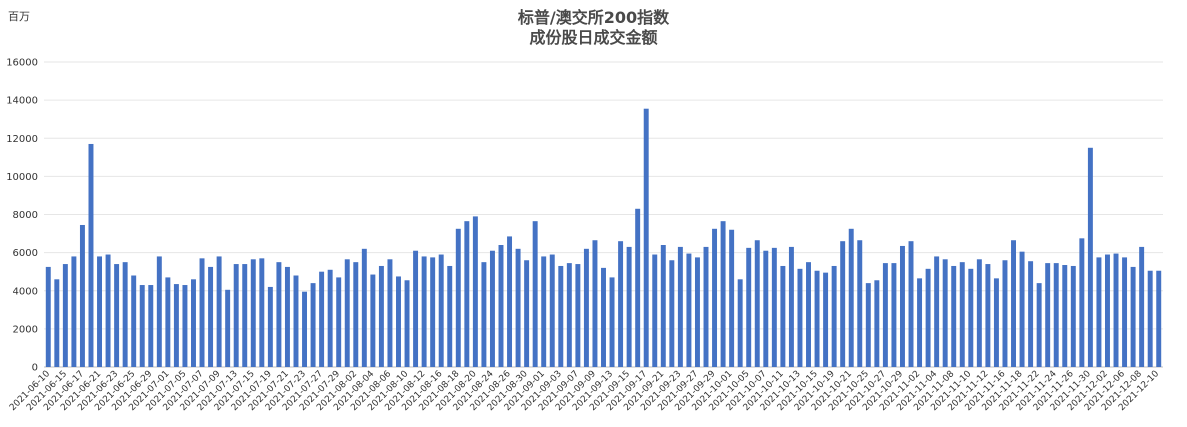 The width and height of the screenshot is (1187, 427). Describe the element at coordinates (22, 63) in the screenshot. I see `y-tick-label: 16000` at that location.